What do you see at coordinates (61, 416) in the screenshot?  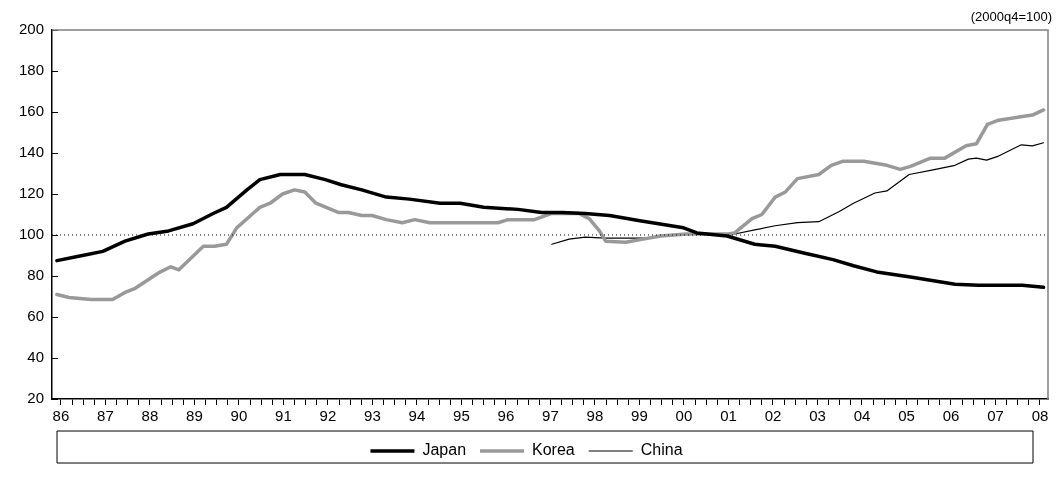 I see `x-tick-label: 86` at bounding box center [61, 416].